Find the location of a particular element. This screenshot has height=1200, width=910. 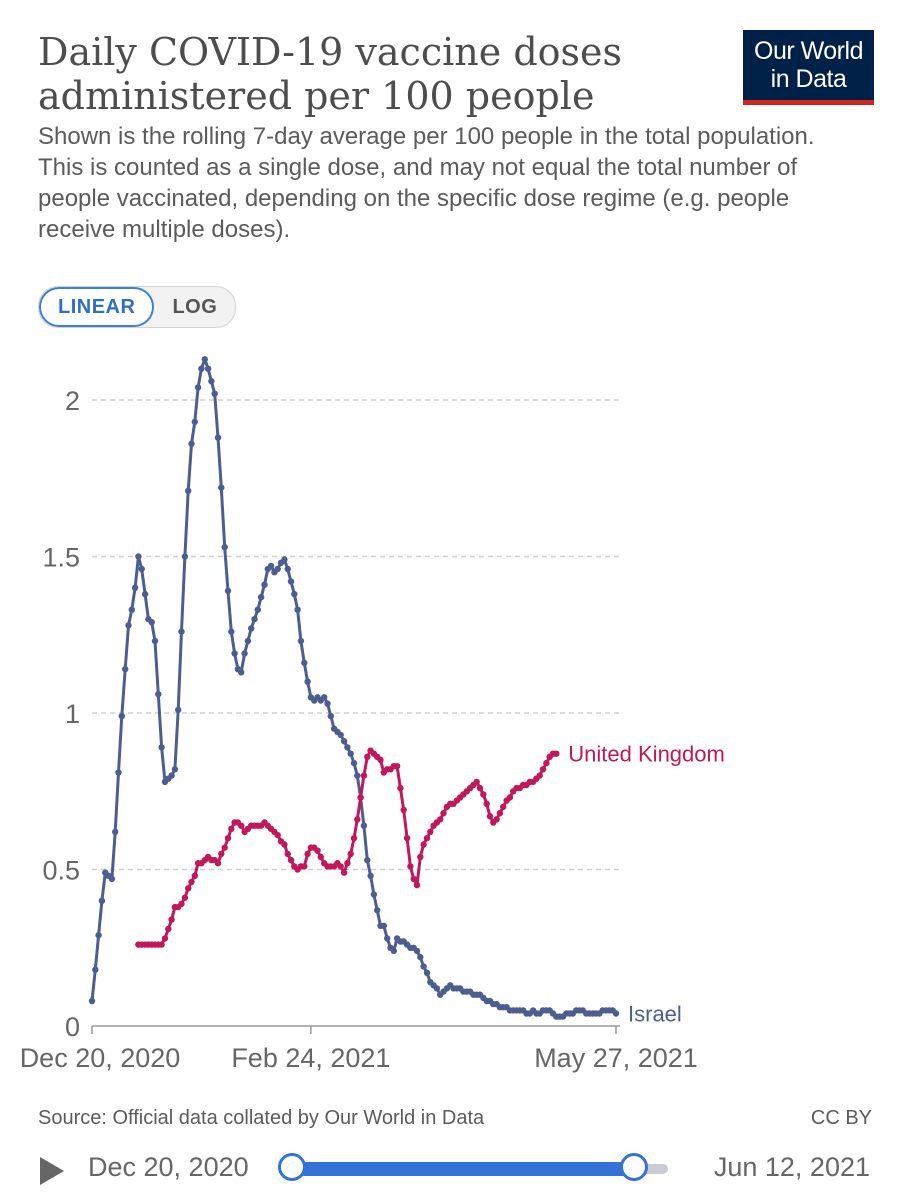

play-icon is located at coordinates (52, 1171).